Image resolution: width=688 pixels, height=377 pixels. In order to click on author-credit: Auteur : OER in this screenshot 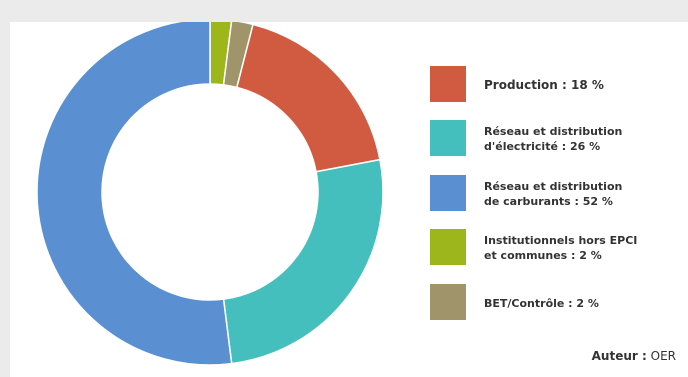, I will do `click(634, 356)`.